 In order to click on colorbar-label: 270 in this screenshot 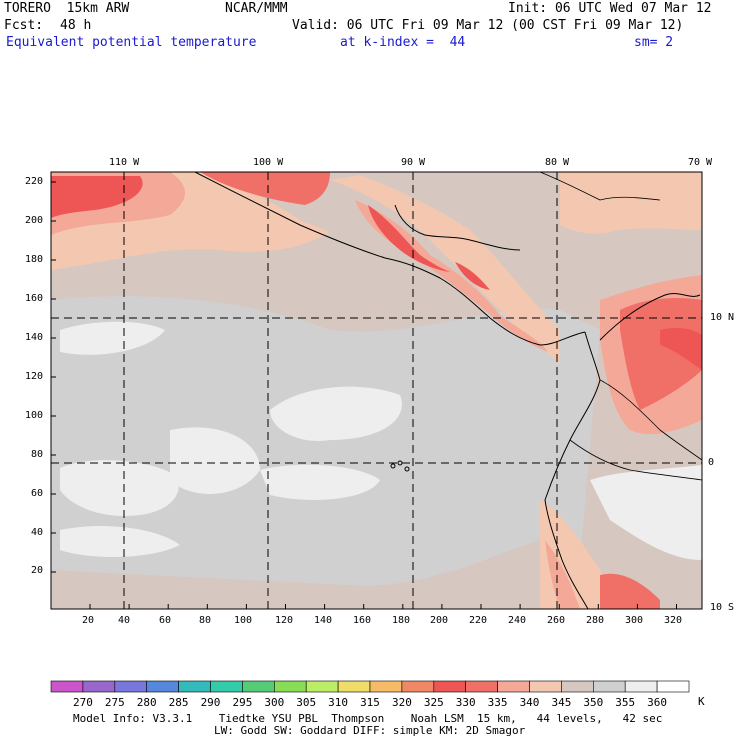, I will do `click(82, 702)`.